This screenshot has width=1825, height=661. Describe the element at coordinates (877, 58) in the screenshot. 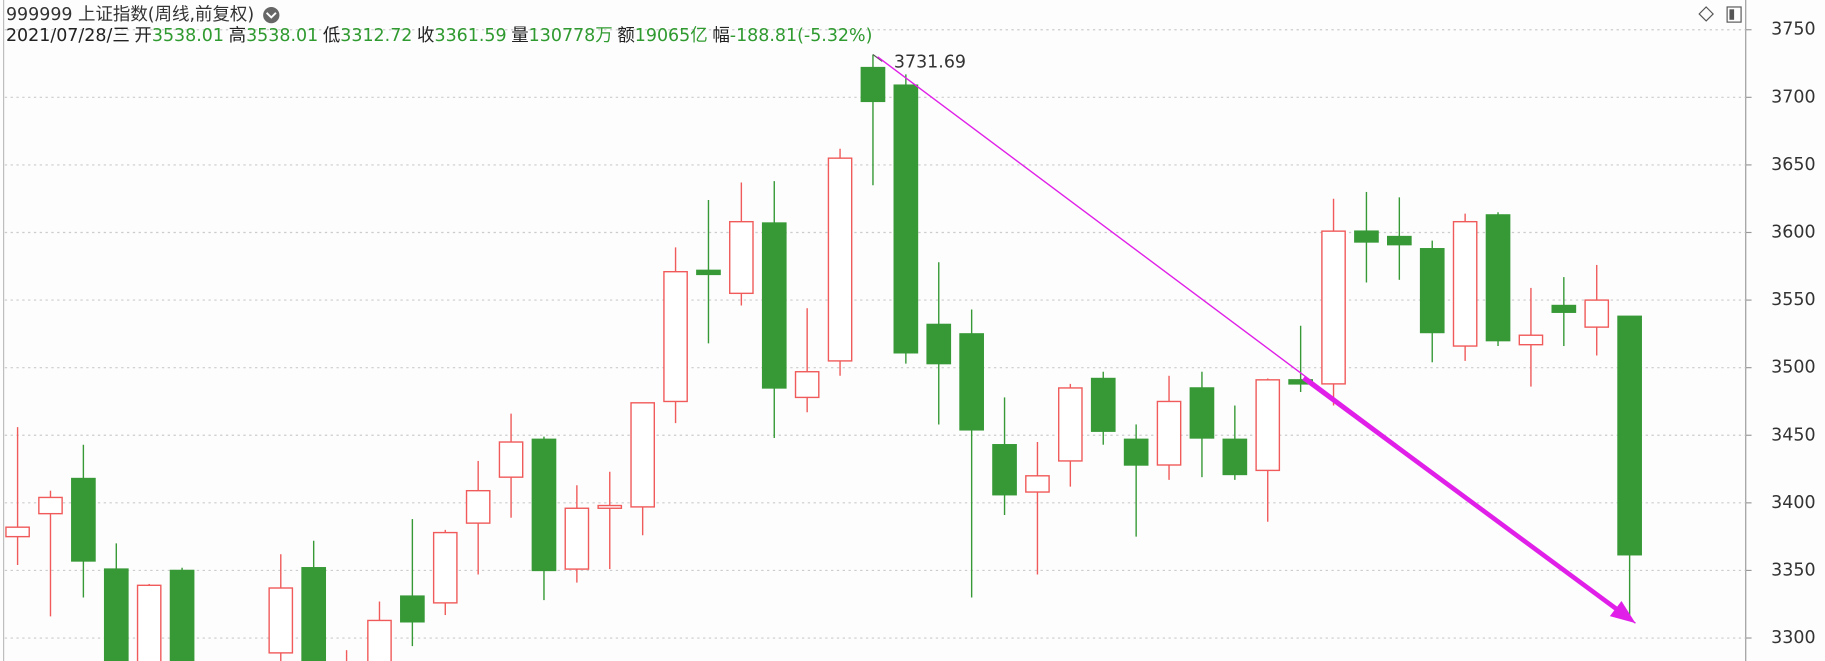

I see `high-marker` at that location.